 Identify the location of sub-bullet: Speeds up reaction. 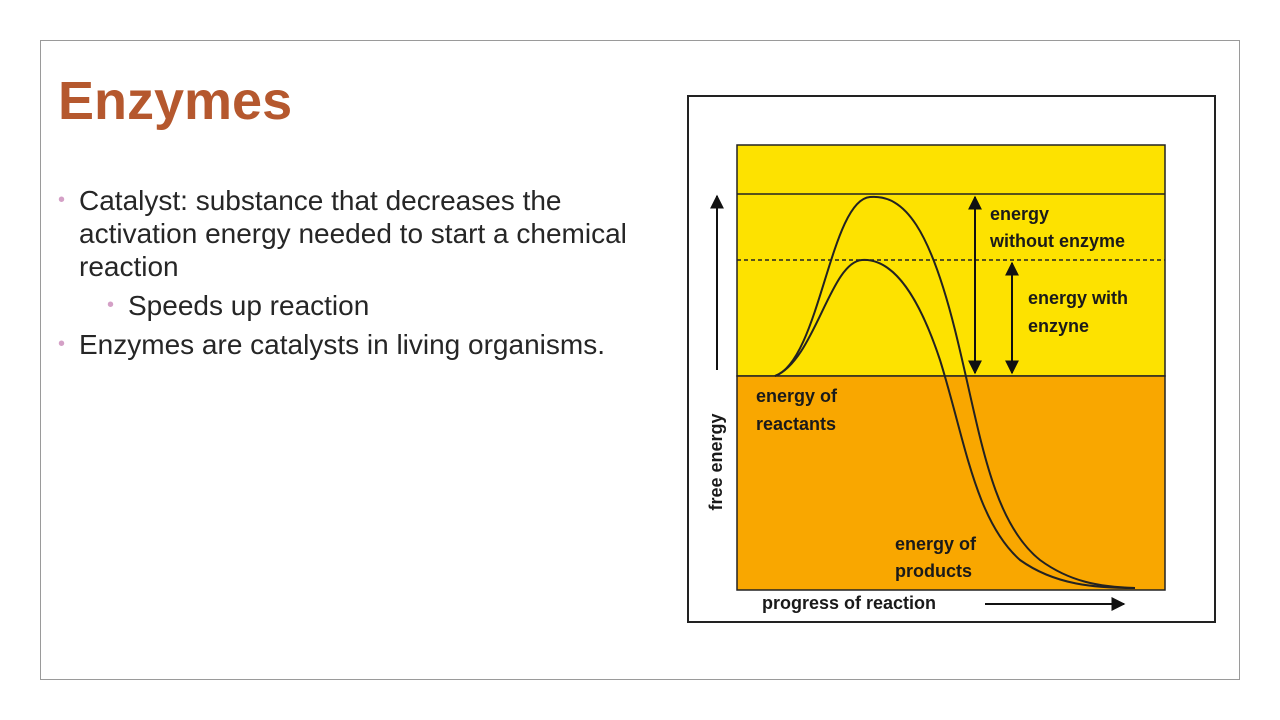
(373, 305).